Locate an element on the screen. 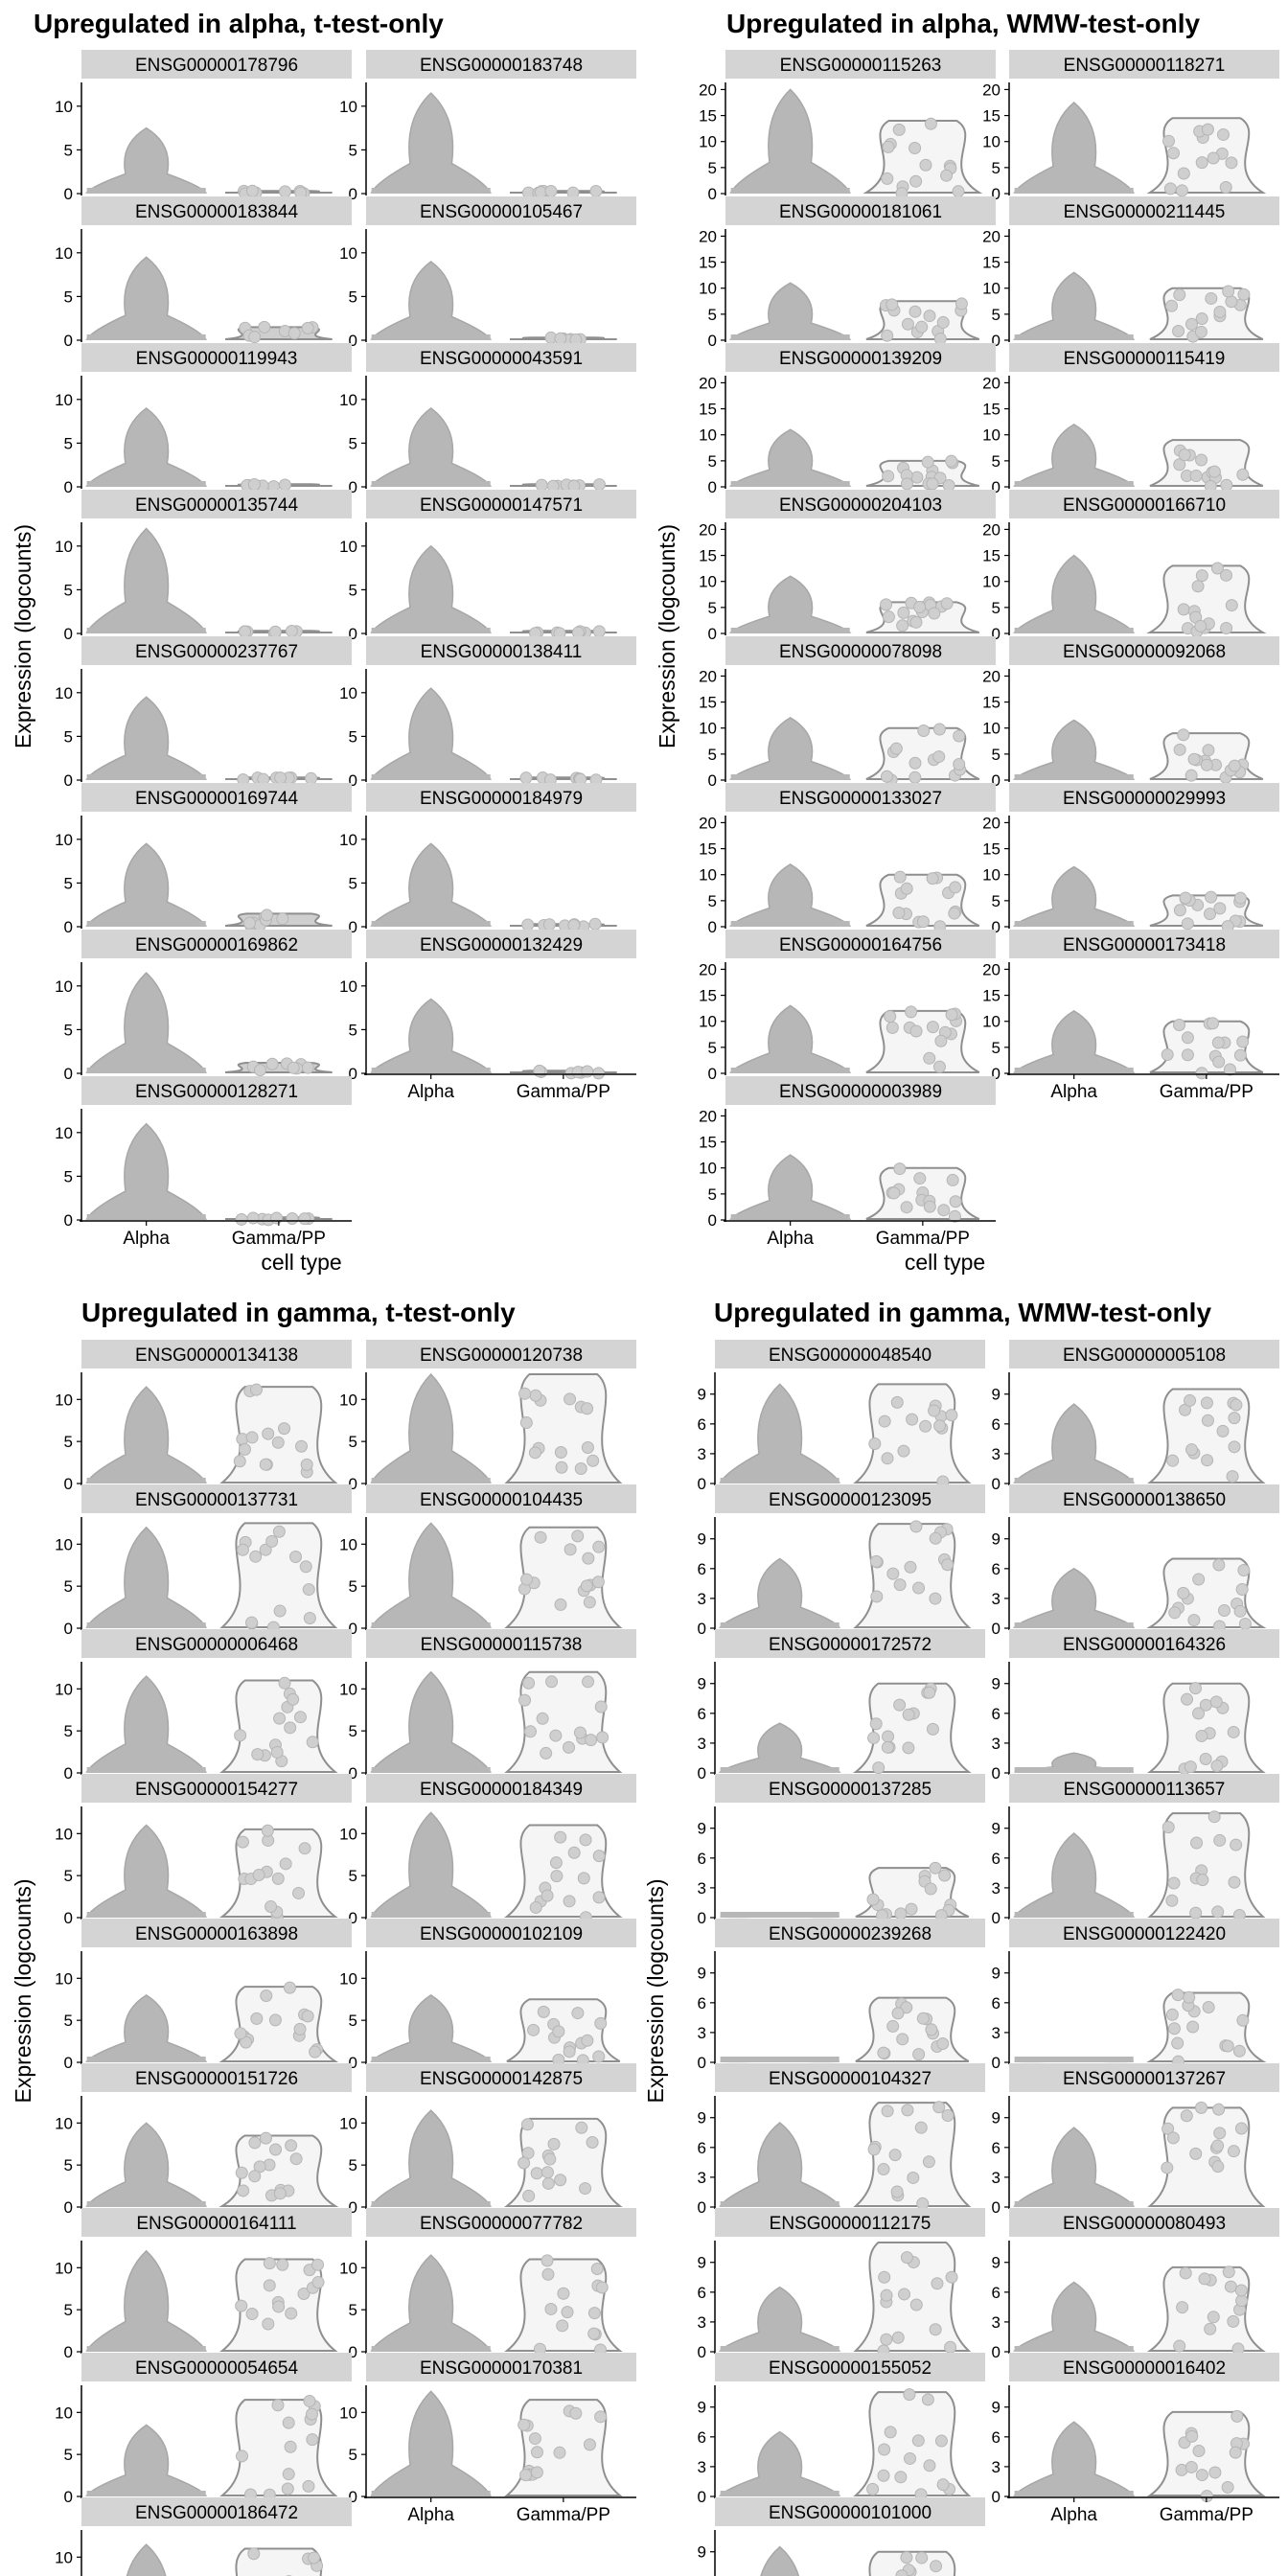 This screenshot has width=1288, height=2576. facet-label: ENSG00000115738 is located at coordinates (502, 1645).